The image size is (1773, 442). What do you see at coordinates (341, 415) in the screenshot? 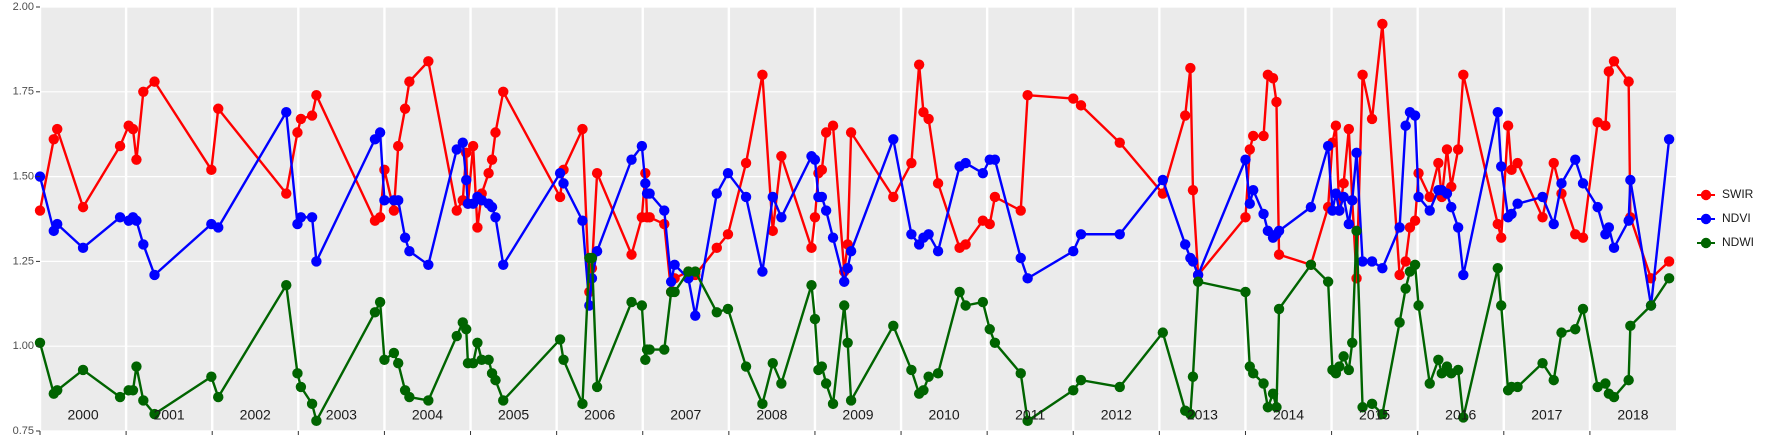
I see `year-label: 2003` at bounding box center [341, 415].